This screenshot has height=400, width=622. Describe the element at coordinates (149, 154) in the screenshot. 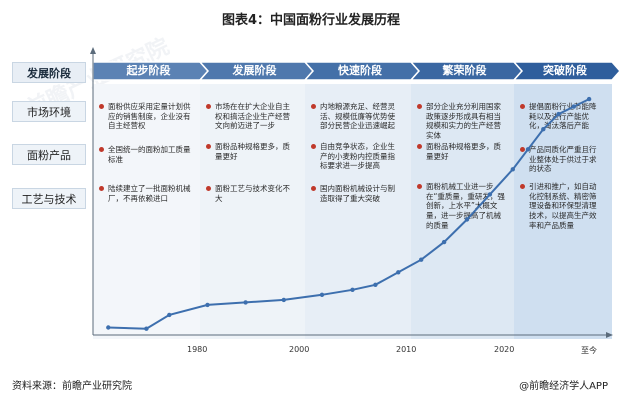

I see `stage-item-text: 全国统一的面粉加工质量标准` at that location.